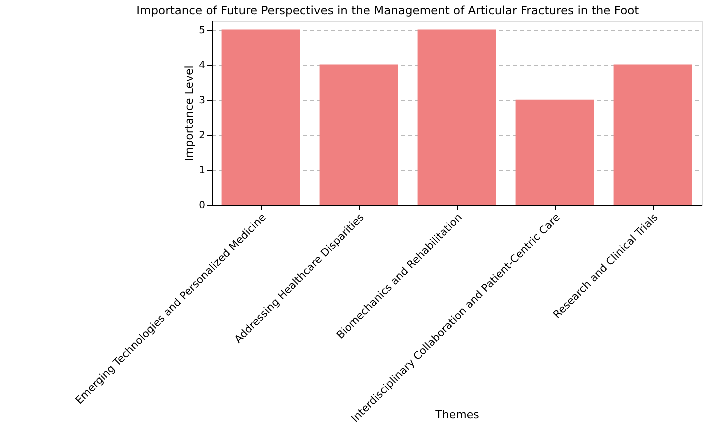 The height and width of the screenshot is (438, 720). What do you see at coordinates (202, 206) in the screenshot?
I see `y-tick-label: 0` at bounding box center [202, 206].